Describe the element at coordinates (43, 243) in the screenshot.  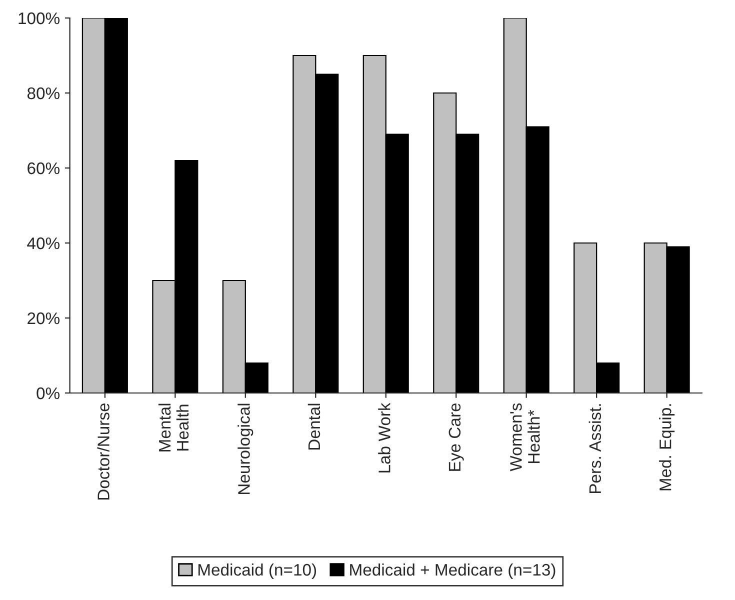
I see `y-tick-label: 40%` at that location.